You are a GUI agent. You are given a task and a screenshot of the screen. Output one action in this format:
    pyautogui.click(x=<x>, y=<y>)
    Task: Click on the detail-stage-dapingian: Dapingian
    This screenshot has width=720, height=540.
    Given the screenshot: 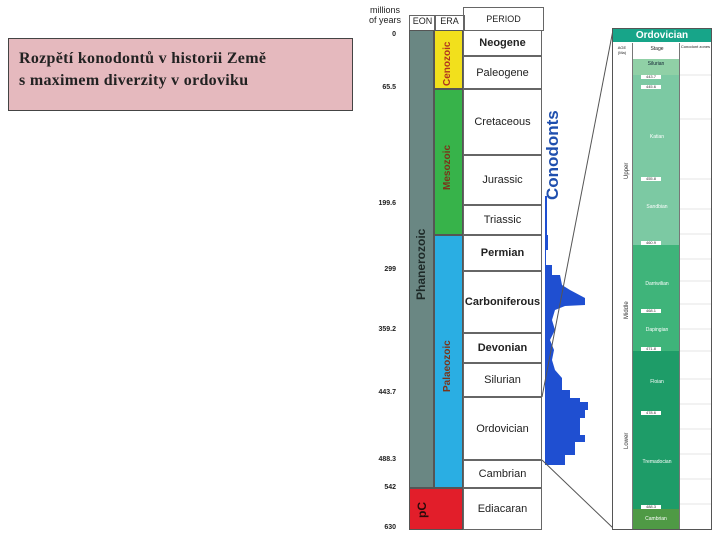 What is the action you would take?
    pyautogui.click(x=657, y=330)
    